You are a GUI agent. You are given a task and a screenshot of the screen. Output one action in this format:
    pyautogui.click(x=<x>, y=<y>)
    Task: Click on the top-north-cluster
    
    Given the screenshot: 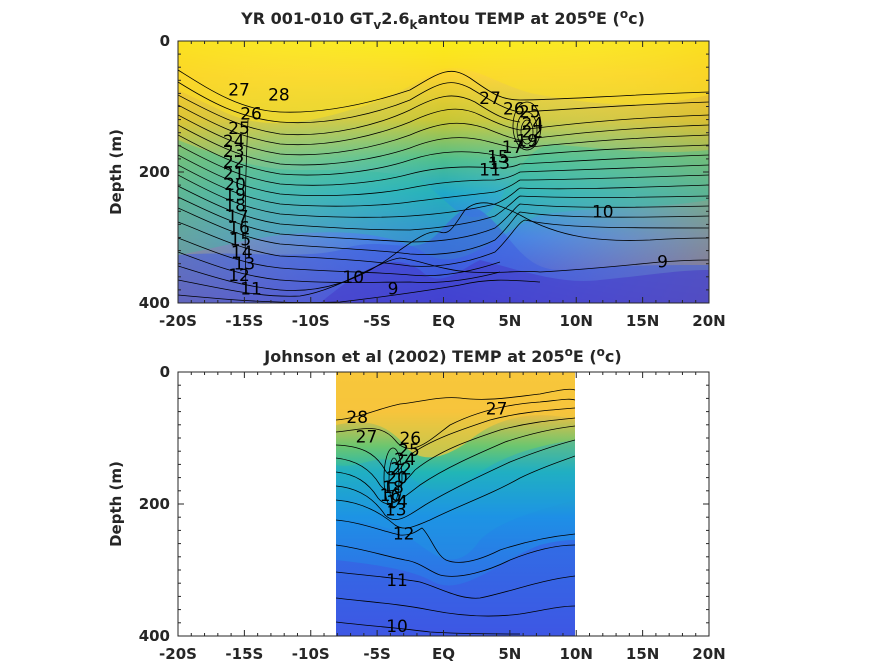 What is the action you would take?
    pyautogui.click(x=527, y=126)
    